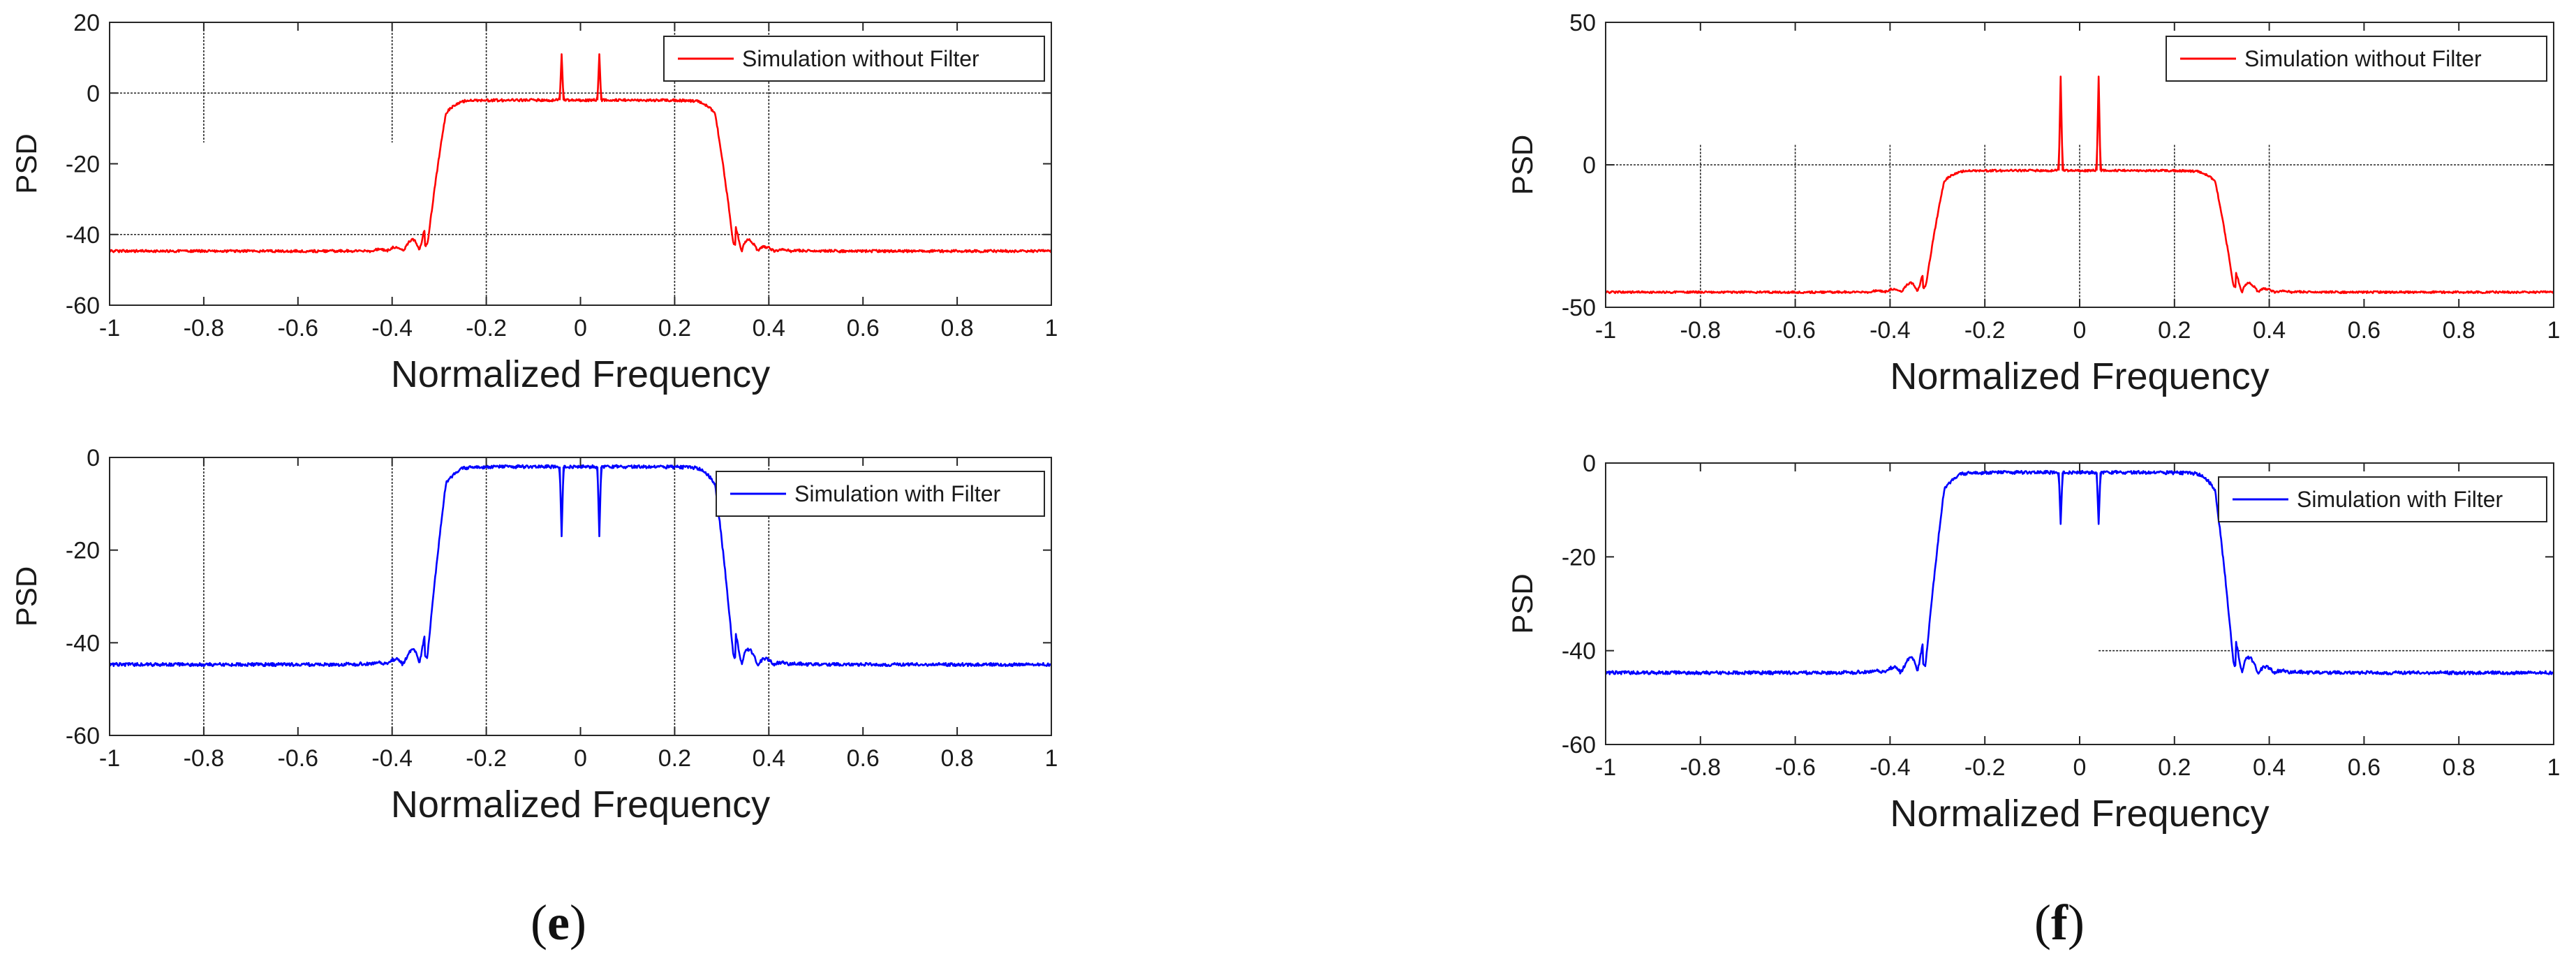 This screenshot has width=2576, height=961. I want to click on panel-label-f: (f), so click(2059, 923).